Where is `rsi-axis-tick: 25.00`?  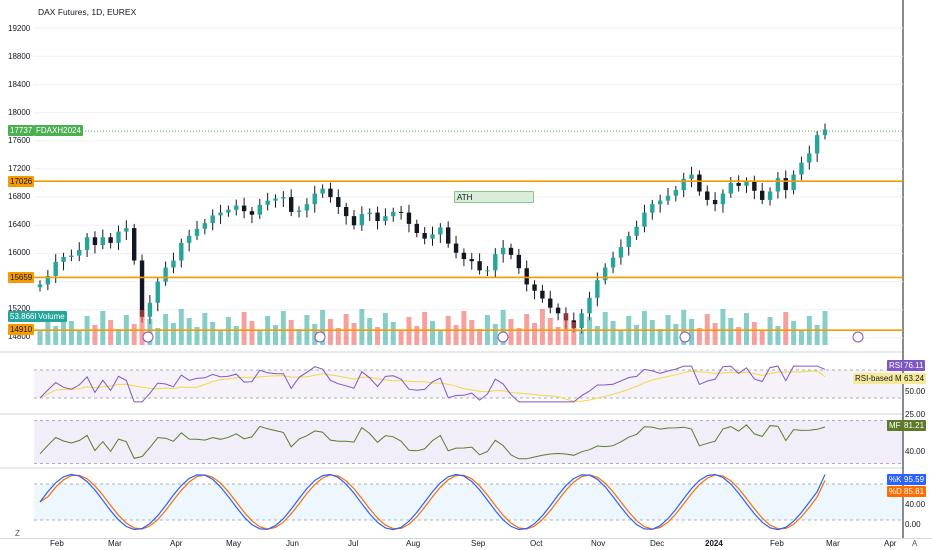
rsi-axis-tick: 25.00 is located at coordinates (915, 414).